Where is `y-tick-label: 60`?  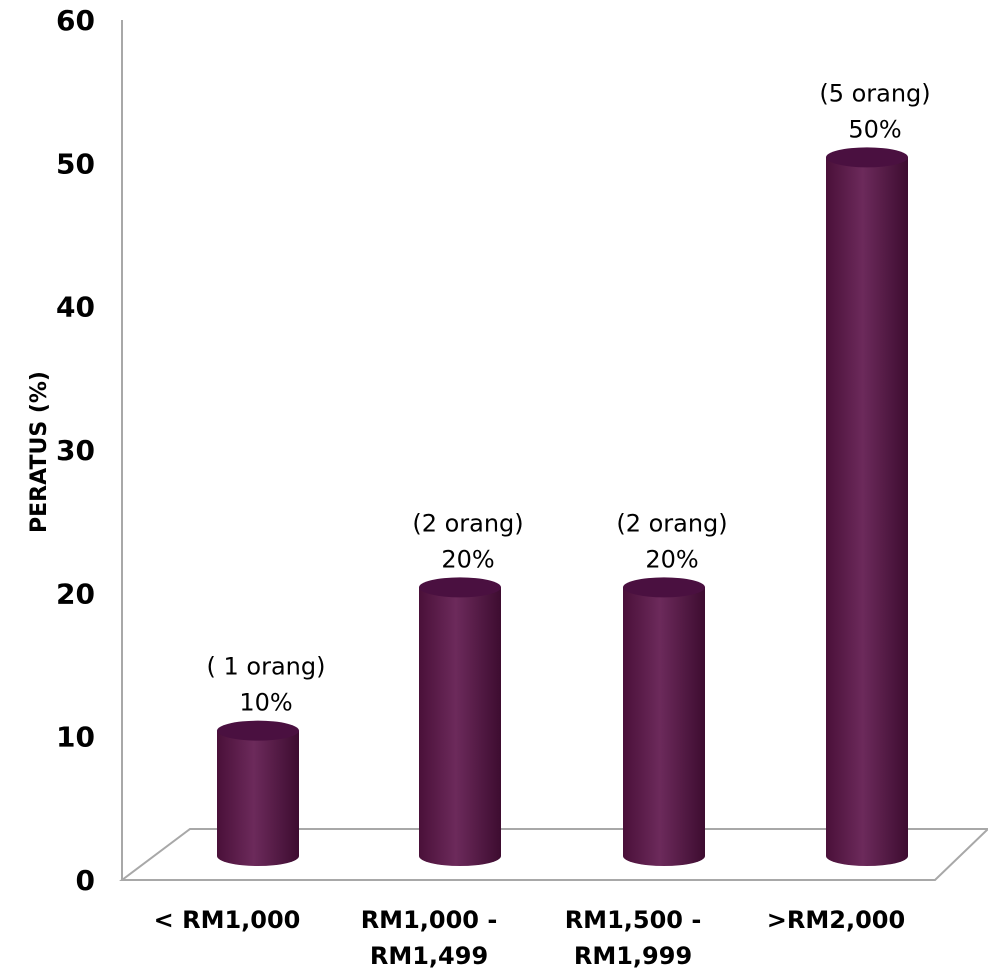
y-tick-label: 60 is located at coordinates (75, 20).